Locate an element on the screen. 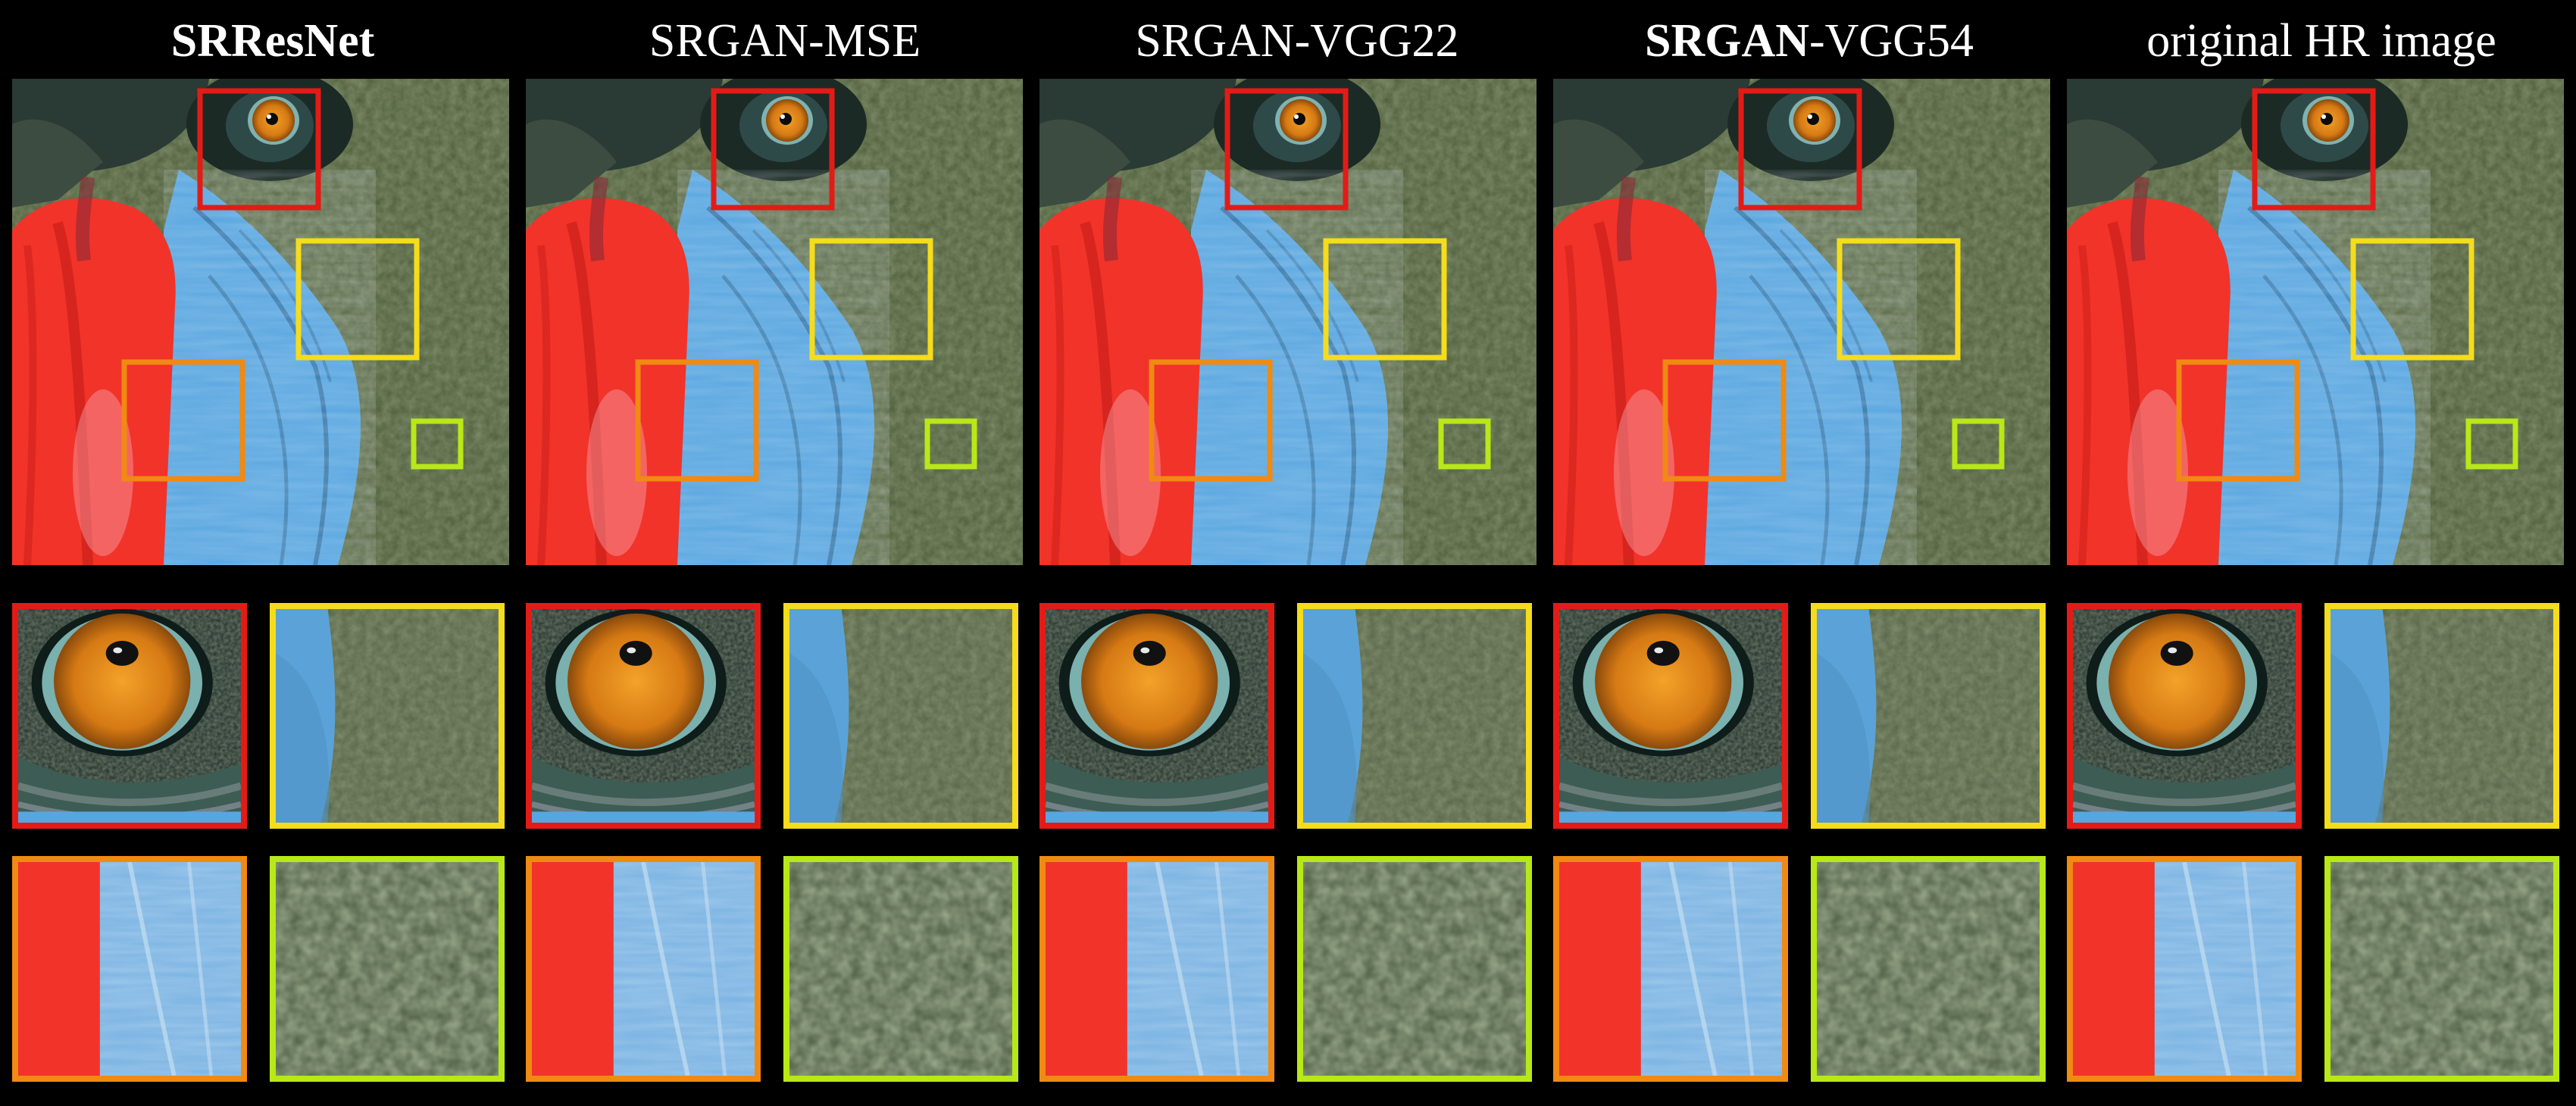  nose-crop-srgan-mse is located at coordinates (643, 969).